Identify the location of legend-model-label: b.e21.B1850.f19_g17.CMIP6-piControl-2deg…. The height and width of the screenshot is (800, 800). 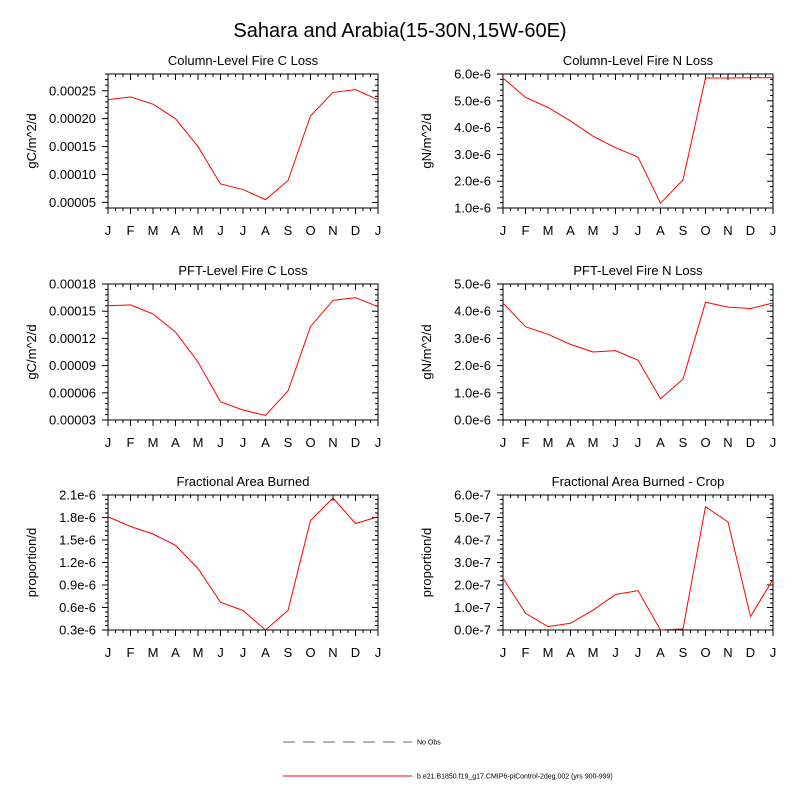
(515, 777).